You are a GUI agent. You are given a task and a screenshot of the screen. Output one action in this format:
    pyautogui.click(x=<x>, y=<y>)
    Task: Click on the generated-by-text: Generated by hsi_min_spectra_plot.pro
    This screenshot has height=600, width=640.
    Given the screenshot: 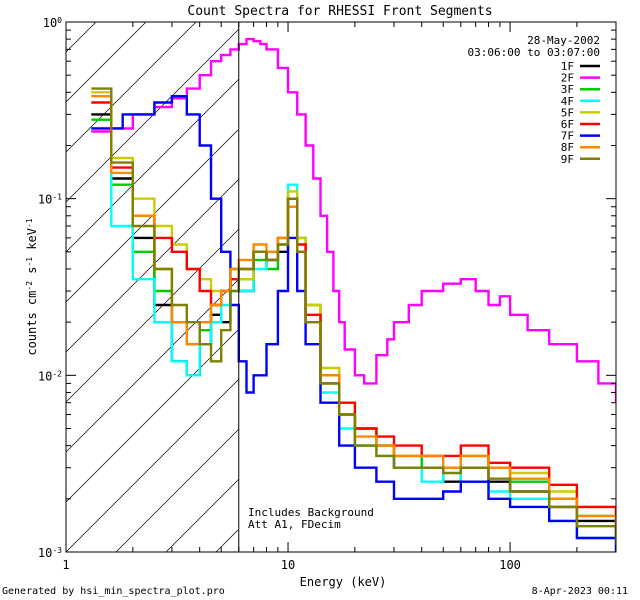 What is the action you would take?
    pyautogui.click(x=113, y=591)
    